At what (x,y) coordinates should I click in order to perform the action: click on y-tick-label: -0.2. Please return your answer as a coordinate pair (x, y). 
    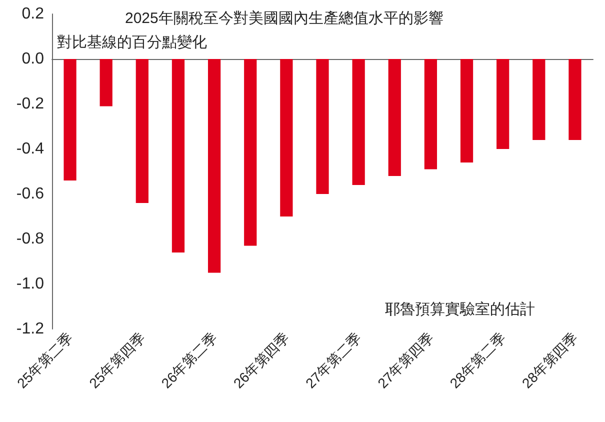
    Looking at the image, I should click on (30, 104).